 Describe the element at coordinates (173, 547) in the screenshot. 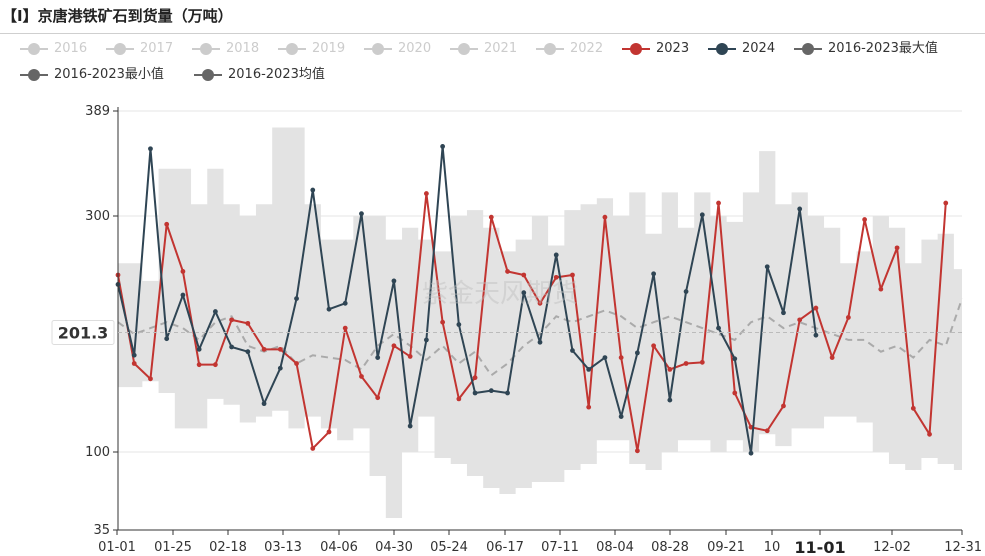

I see `x-tick-label: 01-25` at that location.